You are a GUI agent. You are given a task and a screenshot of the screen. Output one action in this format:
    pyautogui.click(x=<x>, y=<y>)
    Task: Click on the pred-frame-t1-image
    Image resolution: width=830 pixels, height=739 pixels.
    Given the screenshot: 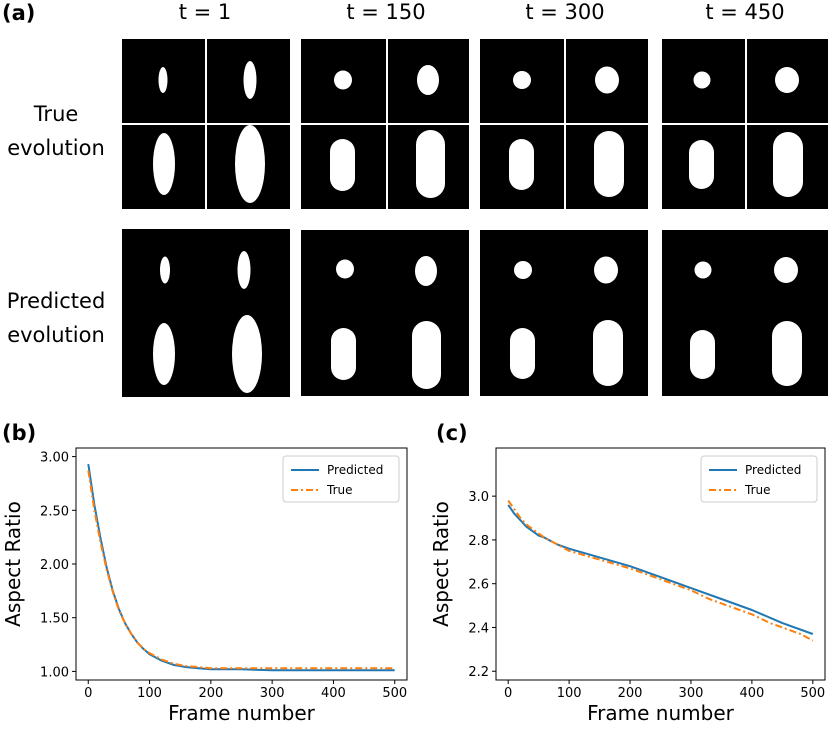 What is the action you would take?
    pyautogui.click(x=207, y=322)
    